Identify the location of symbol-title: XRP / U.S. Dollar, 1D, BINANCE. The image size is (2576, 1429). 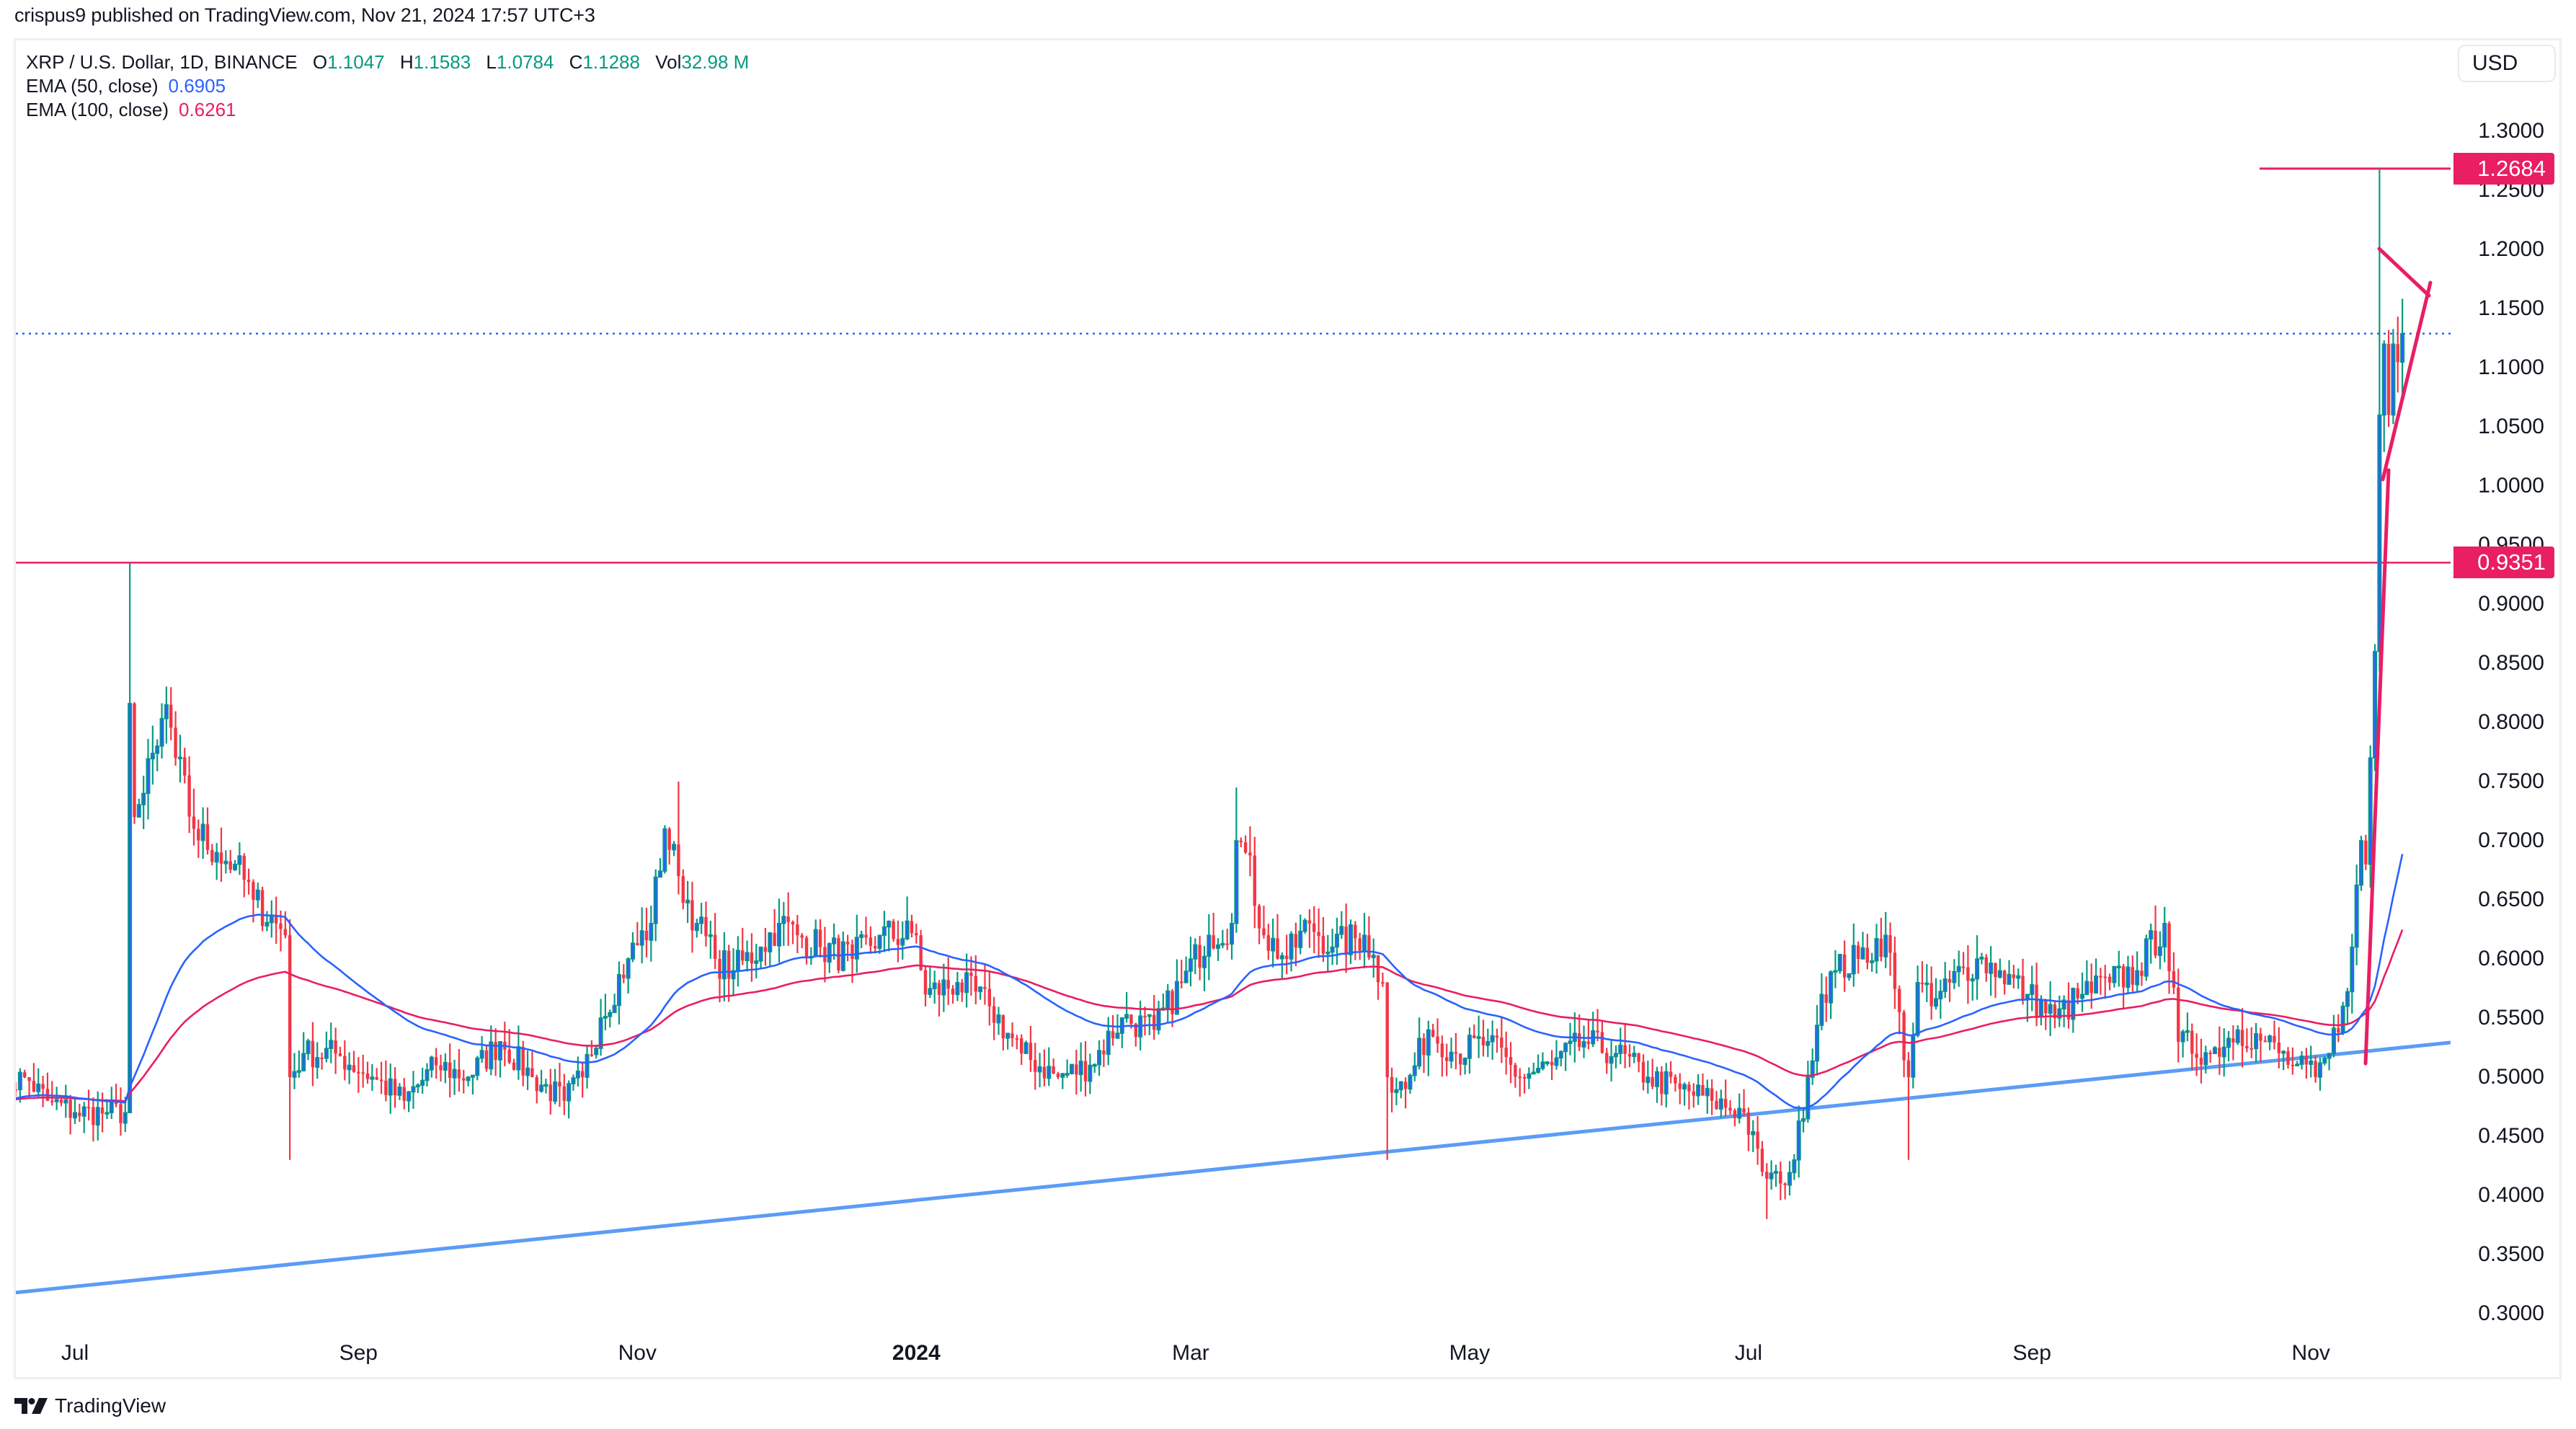
(162, 62).